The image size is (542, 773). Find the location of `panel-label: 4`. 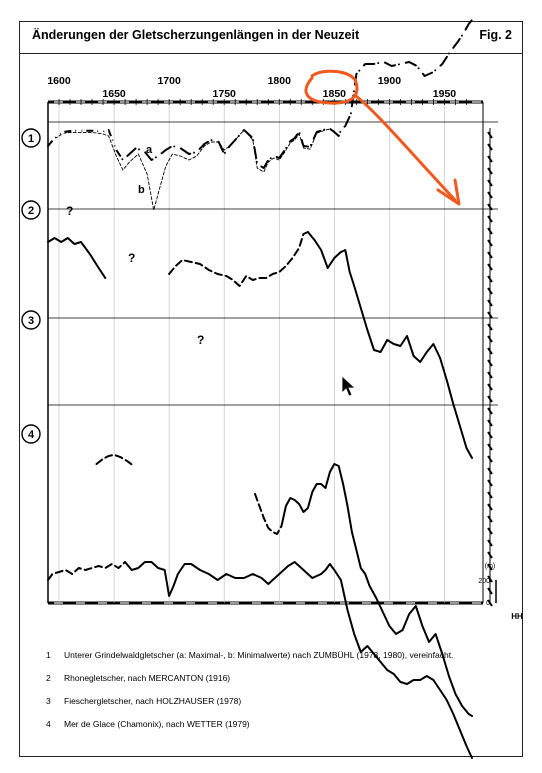

panel-label: 4 is located at coordinates (31, 435).